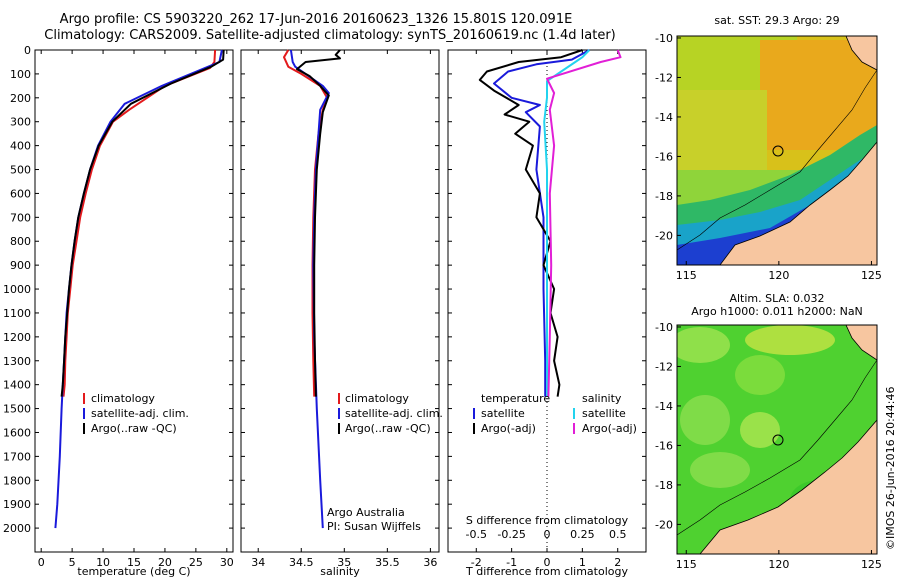 This screenshot has width=900, height=580. What do you see at coordinates (618, 534) in the screenshot?
I see `x2-tick-label: 0.5` at bounding box center [618, 534].